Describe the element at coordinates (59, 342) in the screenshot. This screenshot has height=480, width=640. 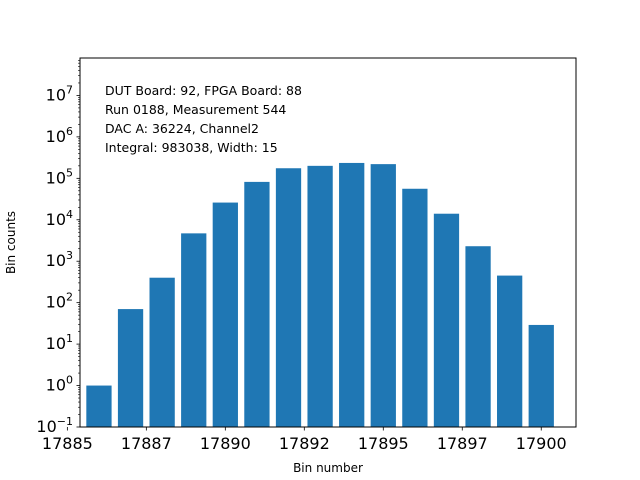
I see `y-tick-label: 10¹` at that location.